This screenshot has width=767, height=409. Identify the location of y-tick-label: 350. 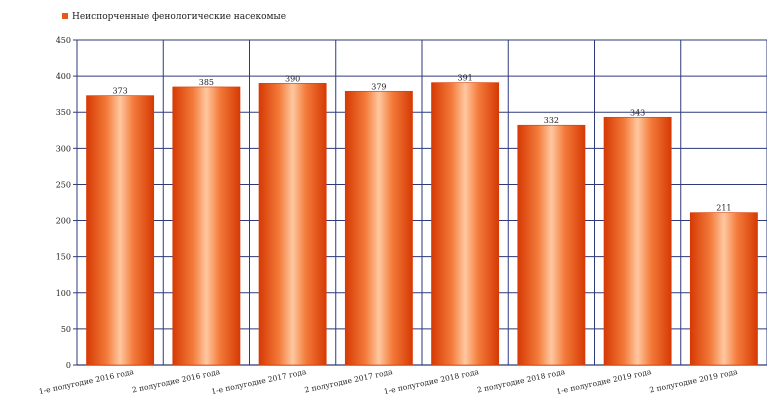
(63, 112).